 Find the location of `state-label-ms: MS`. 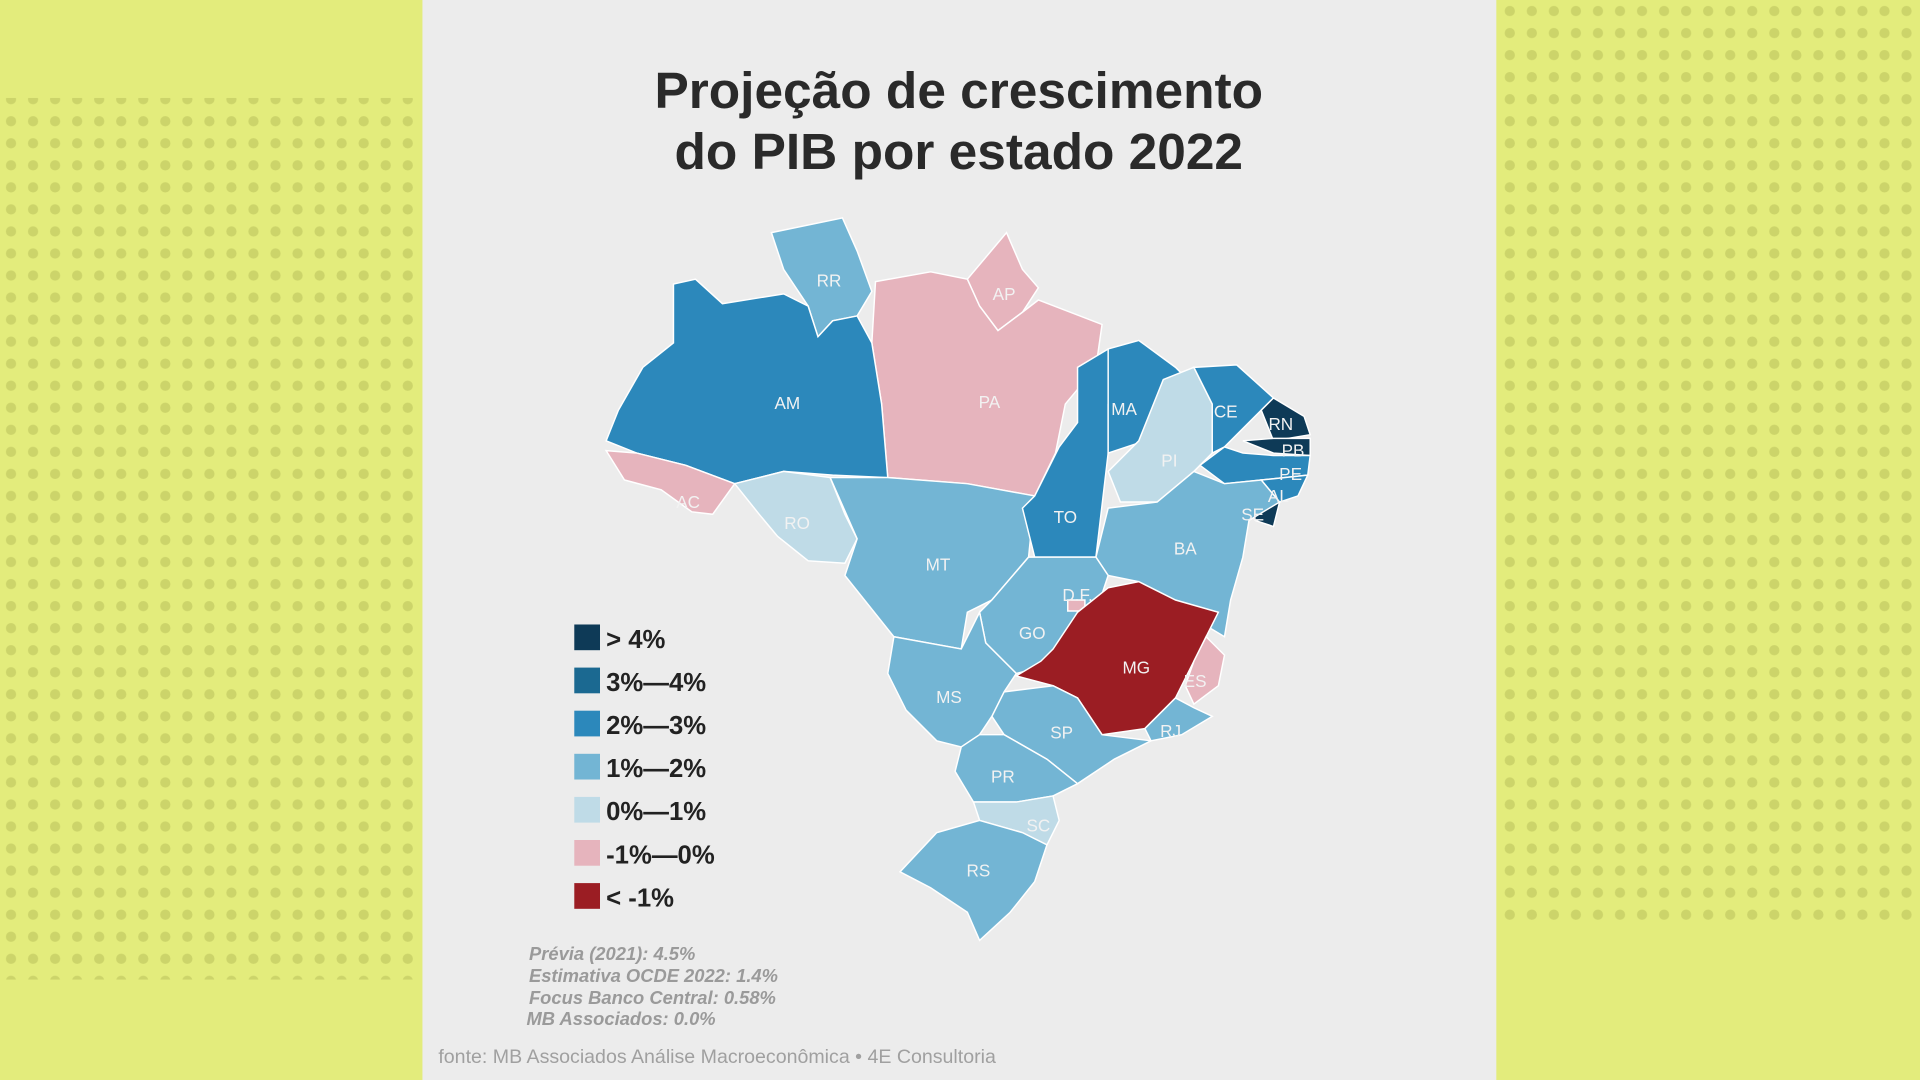

state-label-ms: MS is located at coordinates (949, 697).